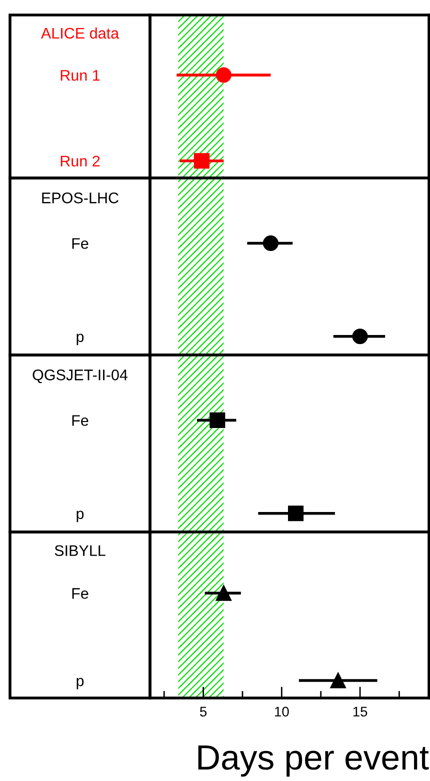  Describe the element at coordinates (80, 75) in the screenshot. I see `y-tick-label: Run 1` at that location.